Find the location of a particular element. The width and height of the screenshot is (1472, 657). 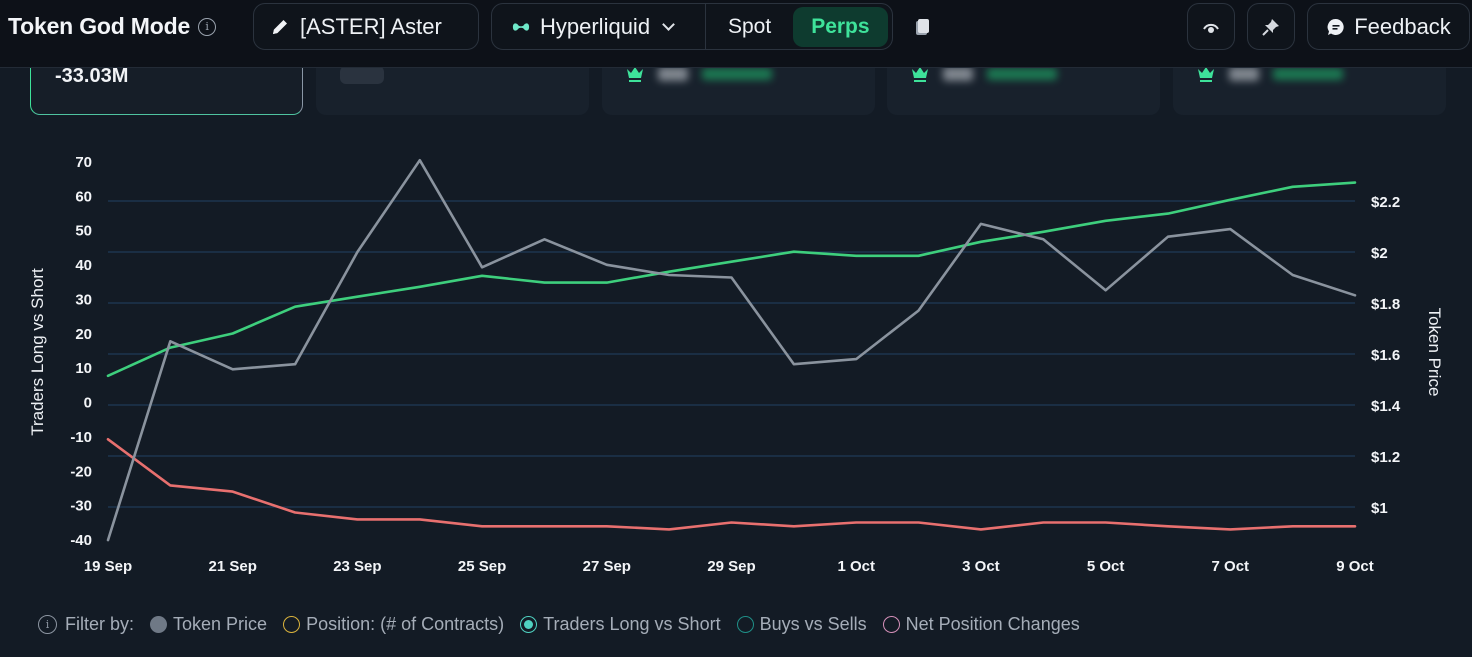

svg-text: 1 Oct is located at coordinates (856, 566).